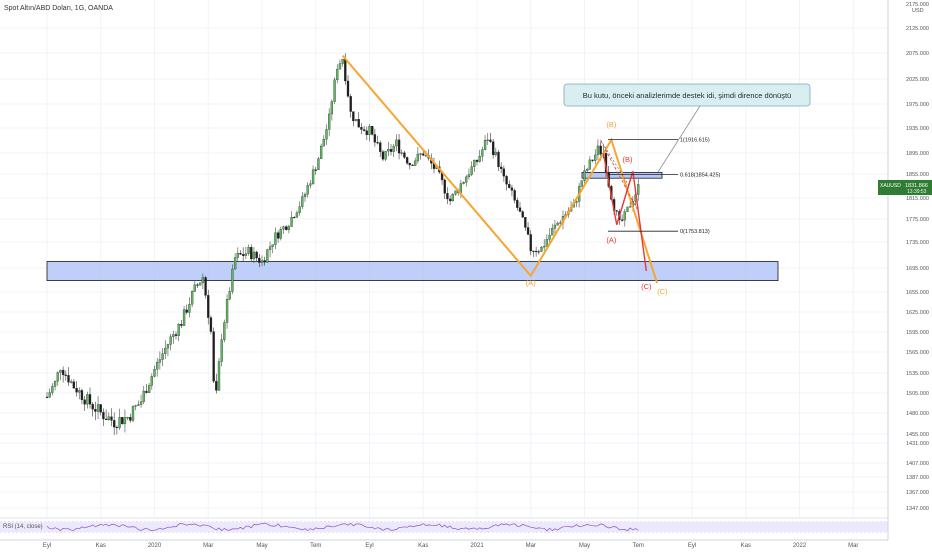 This screenshot has width=932, height=555. I want to click on red-wave-line, so click(625, 212).